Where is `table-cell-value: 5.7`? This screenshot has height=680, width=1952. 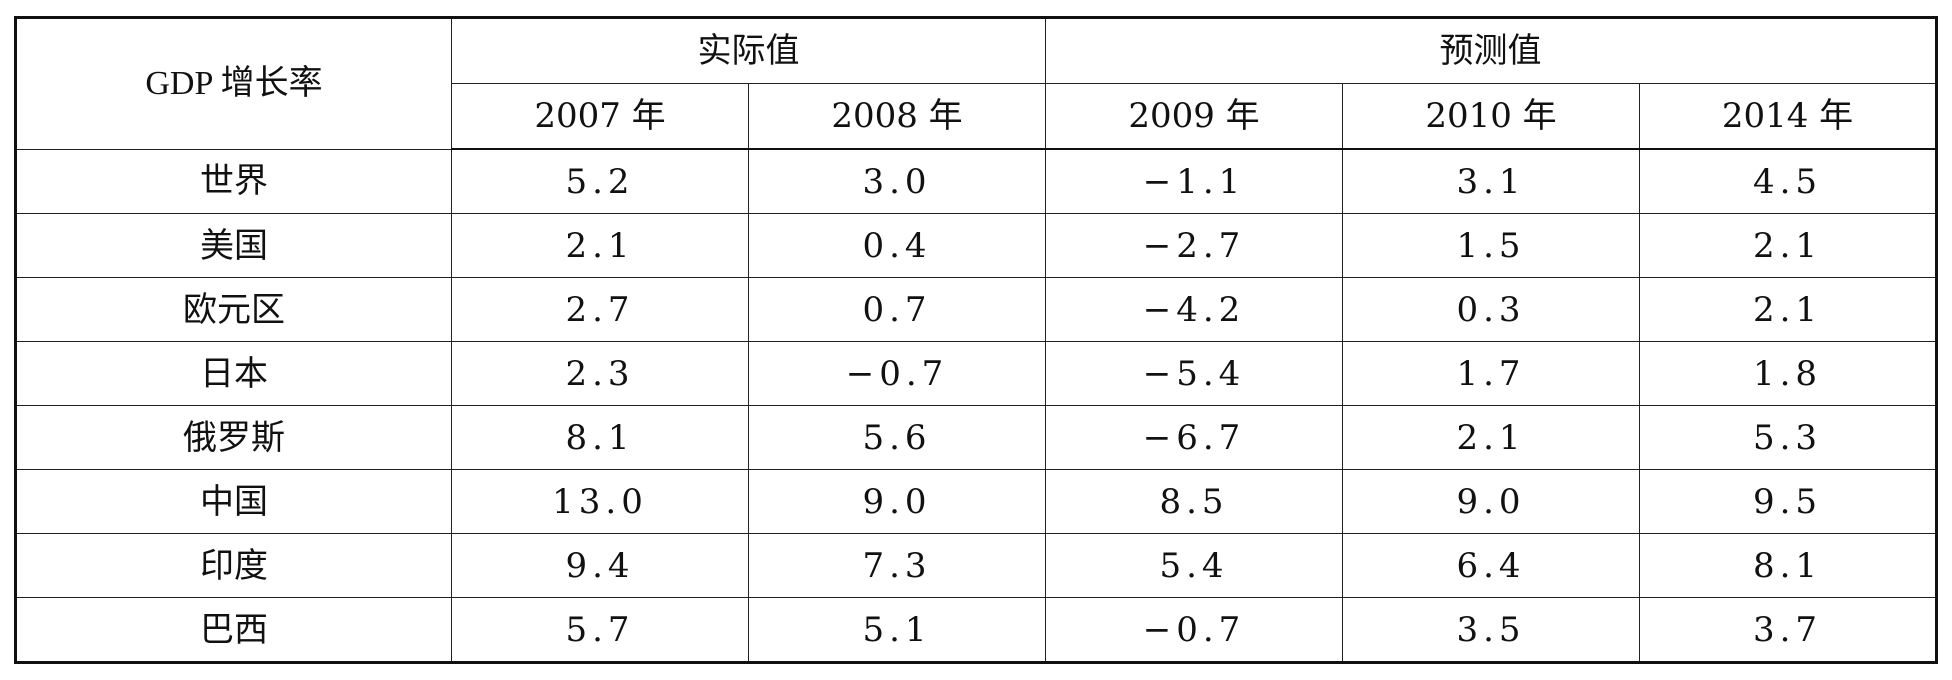 table-cell-value: 5.7 is located at coordinates (600, 630).